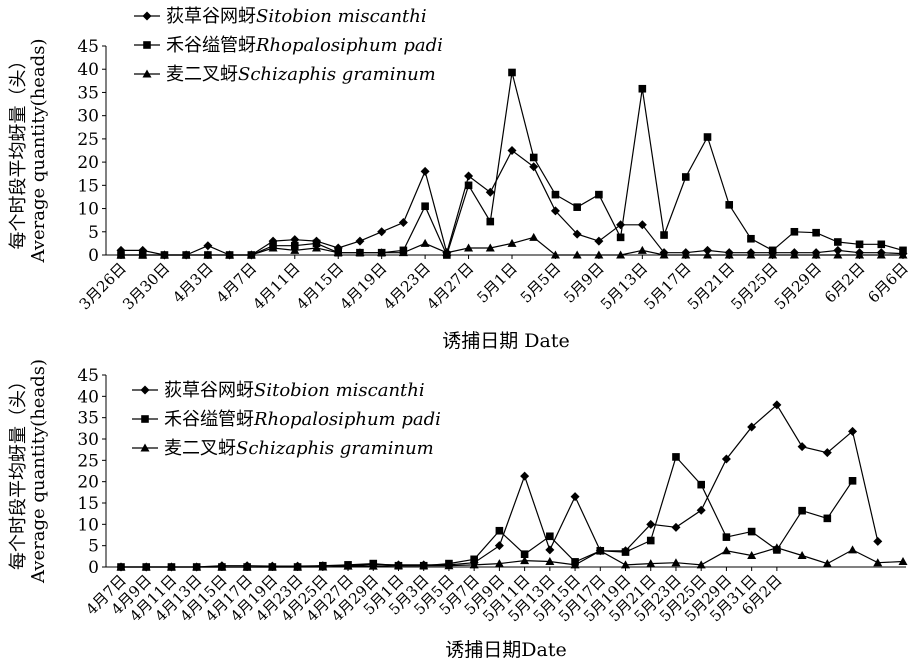 This screenshot has width=917, height=669. Describe the element at coordinates (88, 93) in the screenshot. I see `y-tick-label: 35` at that location.